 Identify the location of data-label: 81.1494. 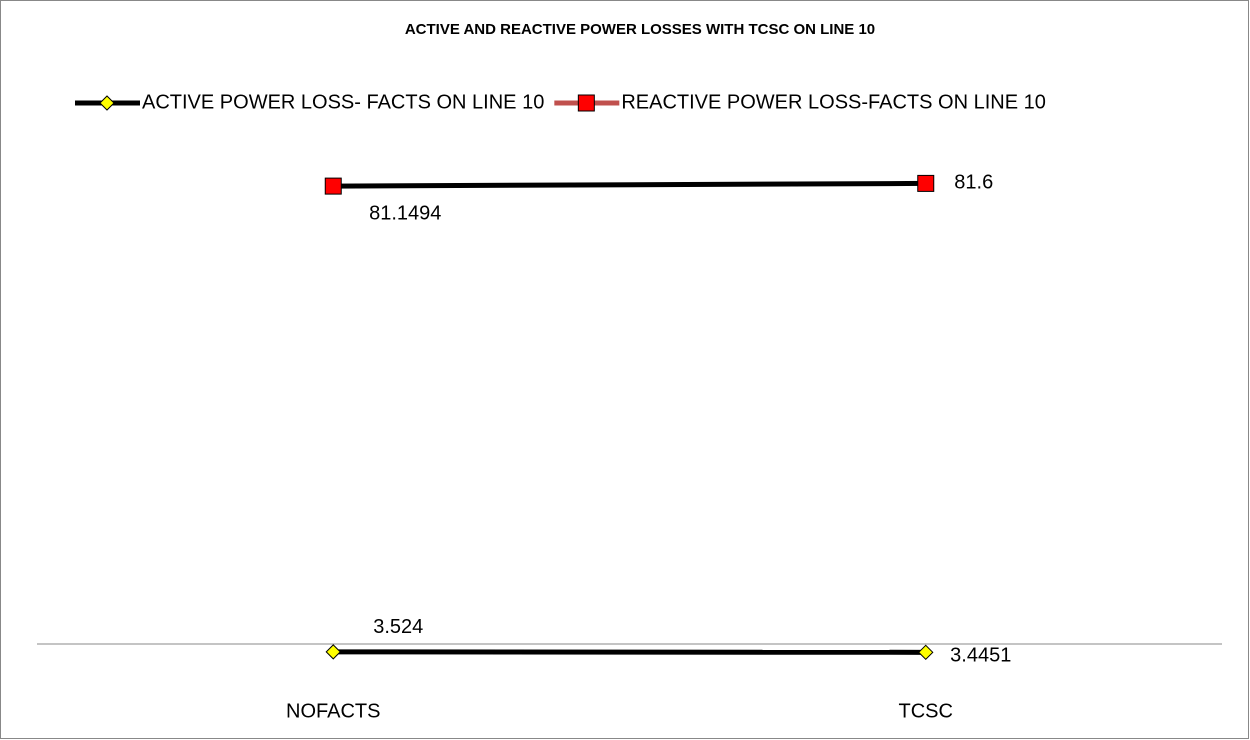
(405, 213).